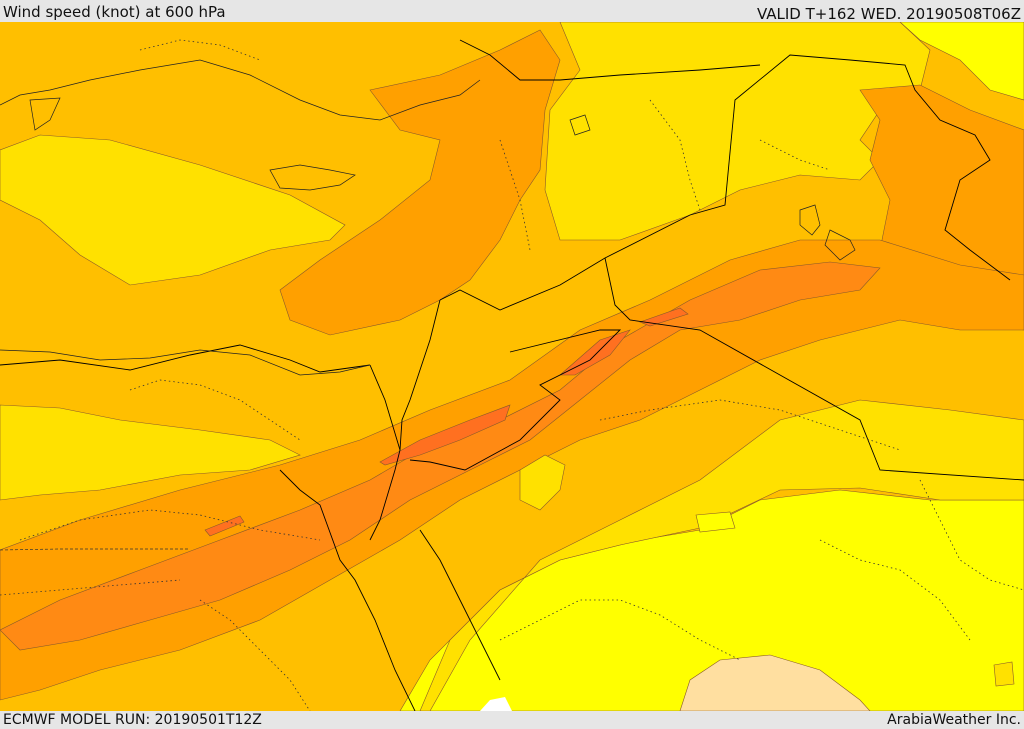 This screenshot has width=1024, height=729. I want to click on region-pale-tan, so click(775, 682).